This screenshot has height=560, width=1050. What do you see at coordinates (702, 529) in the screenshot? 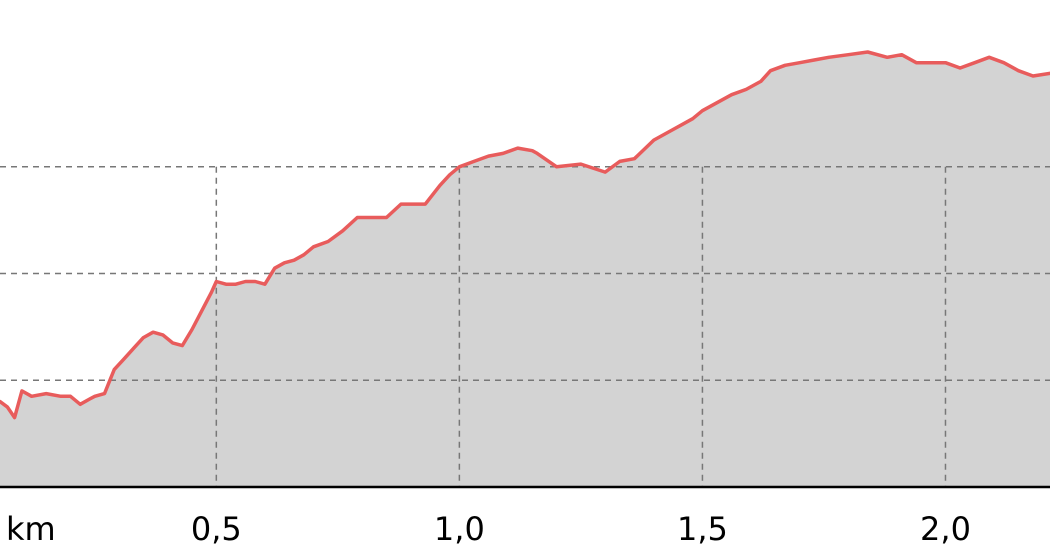
I see `x-tick-label: 1,5` at bounding box center [702, 529].